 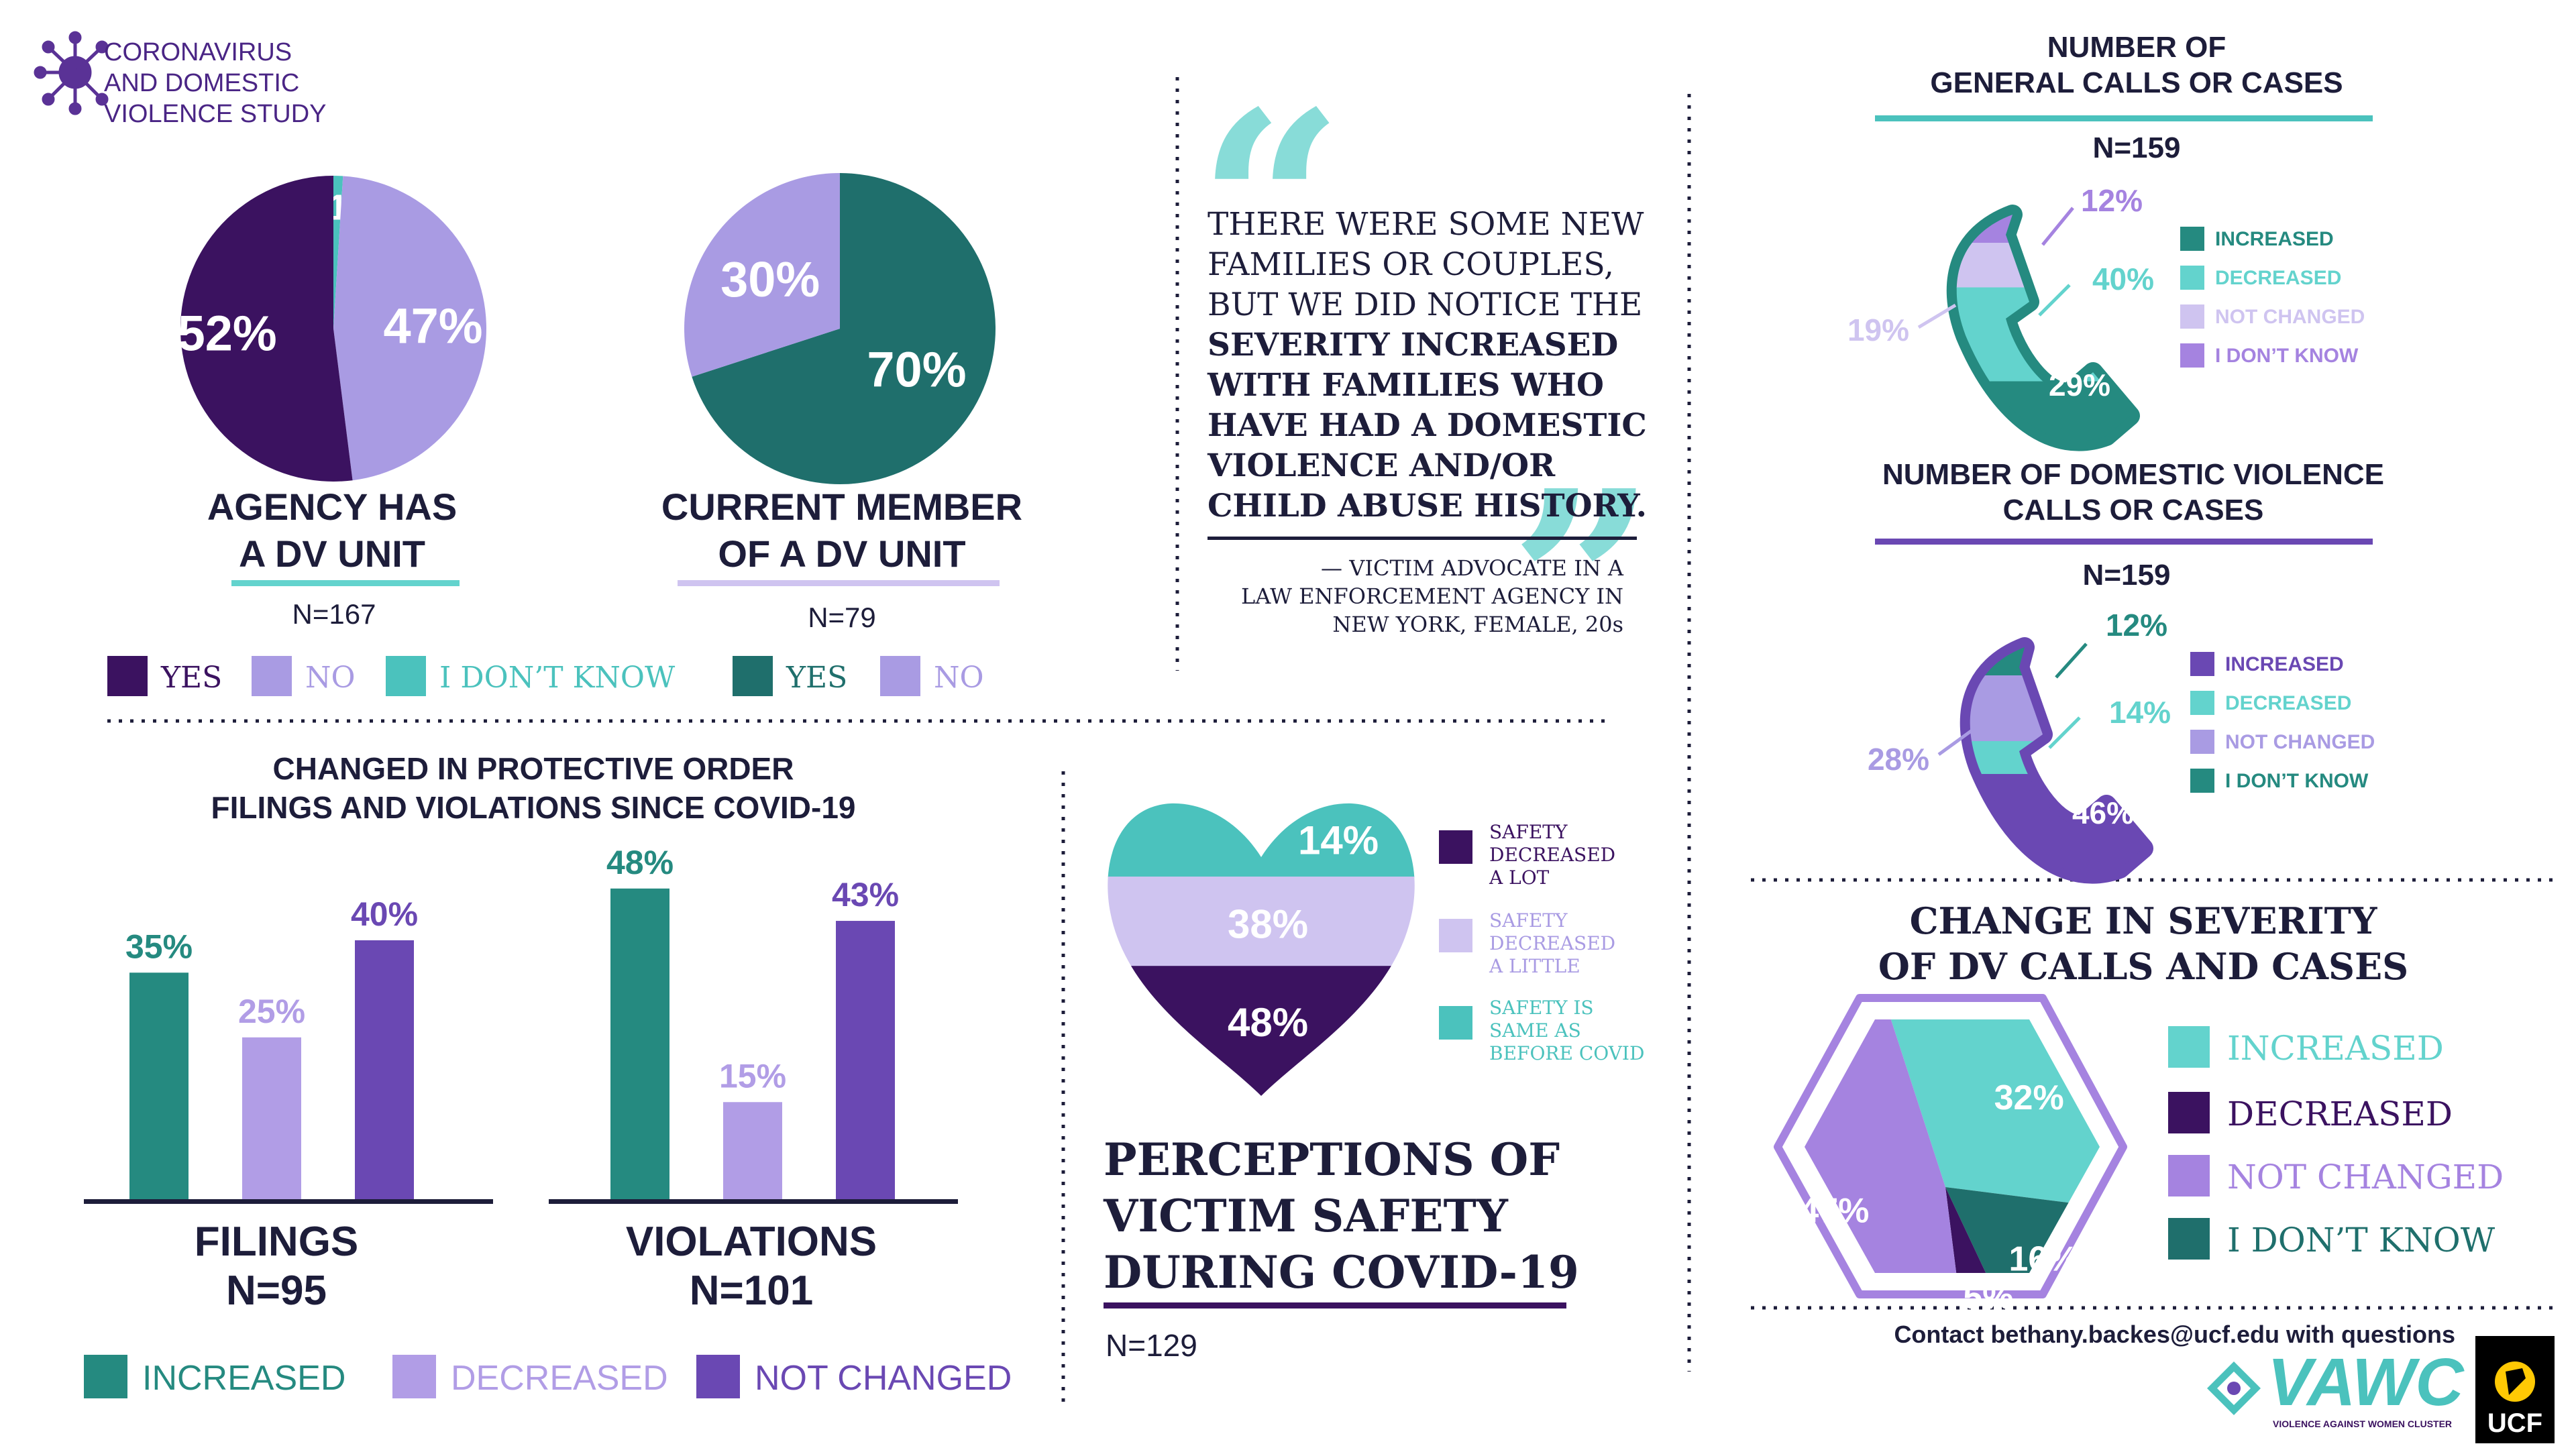 I want to click on heart-label-safety-is-same-as-before-covid: 14%, so click(x=1338, y=840).